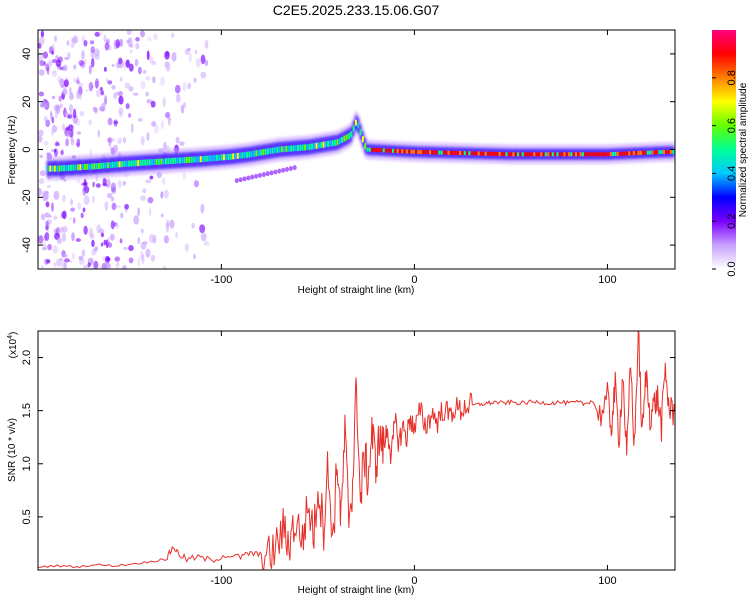 This screenshot has width=750, height=605. What do you see at coordinates (221, 280) in the screenshot?
I see `spectrogram-x-tick-label: -100` at bounding box center [221, 280].